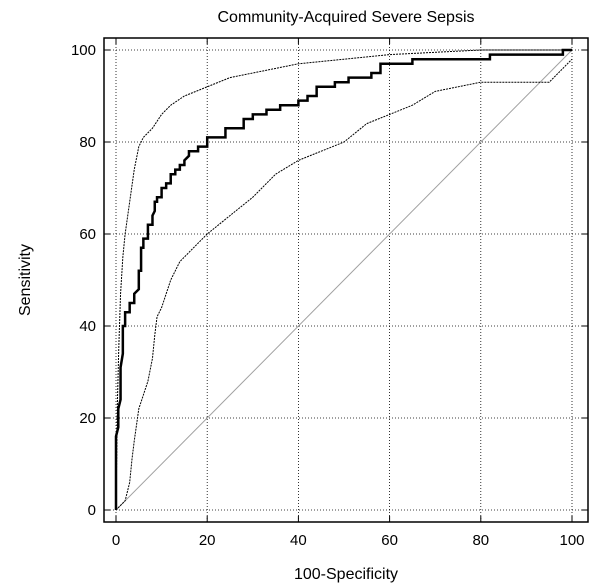 This screenshot has height=587, width=595. What do you see at coordinates (116, 540) in the screenshot?
I see `x-tick-label: 0` at bounding box center [116, 540].